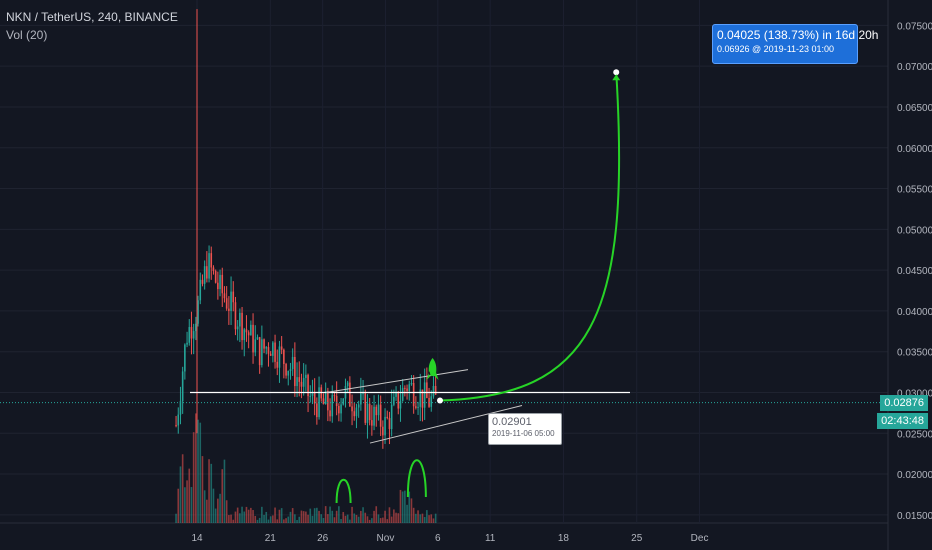 Image resolution: width=932 pixels, height=550 pixels. What do you see at coordinates (439, 400) in the screenshot?
I see `projection-start-point` at bounding box center [439, 400].